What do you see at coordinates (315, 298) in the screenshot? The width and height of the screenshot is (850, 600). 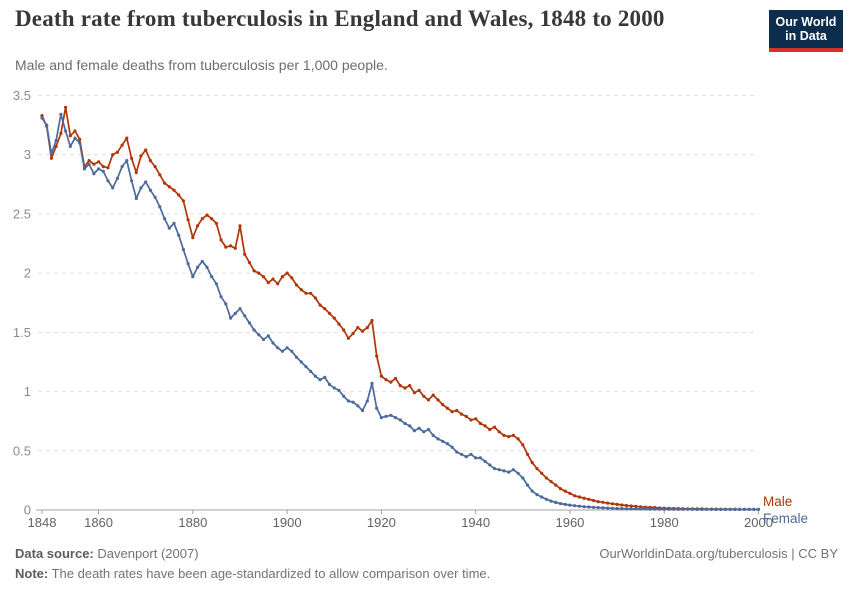 I see `male-point-1906` at bounding box center [315, 298].